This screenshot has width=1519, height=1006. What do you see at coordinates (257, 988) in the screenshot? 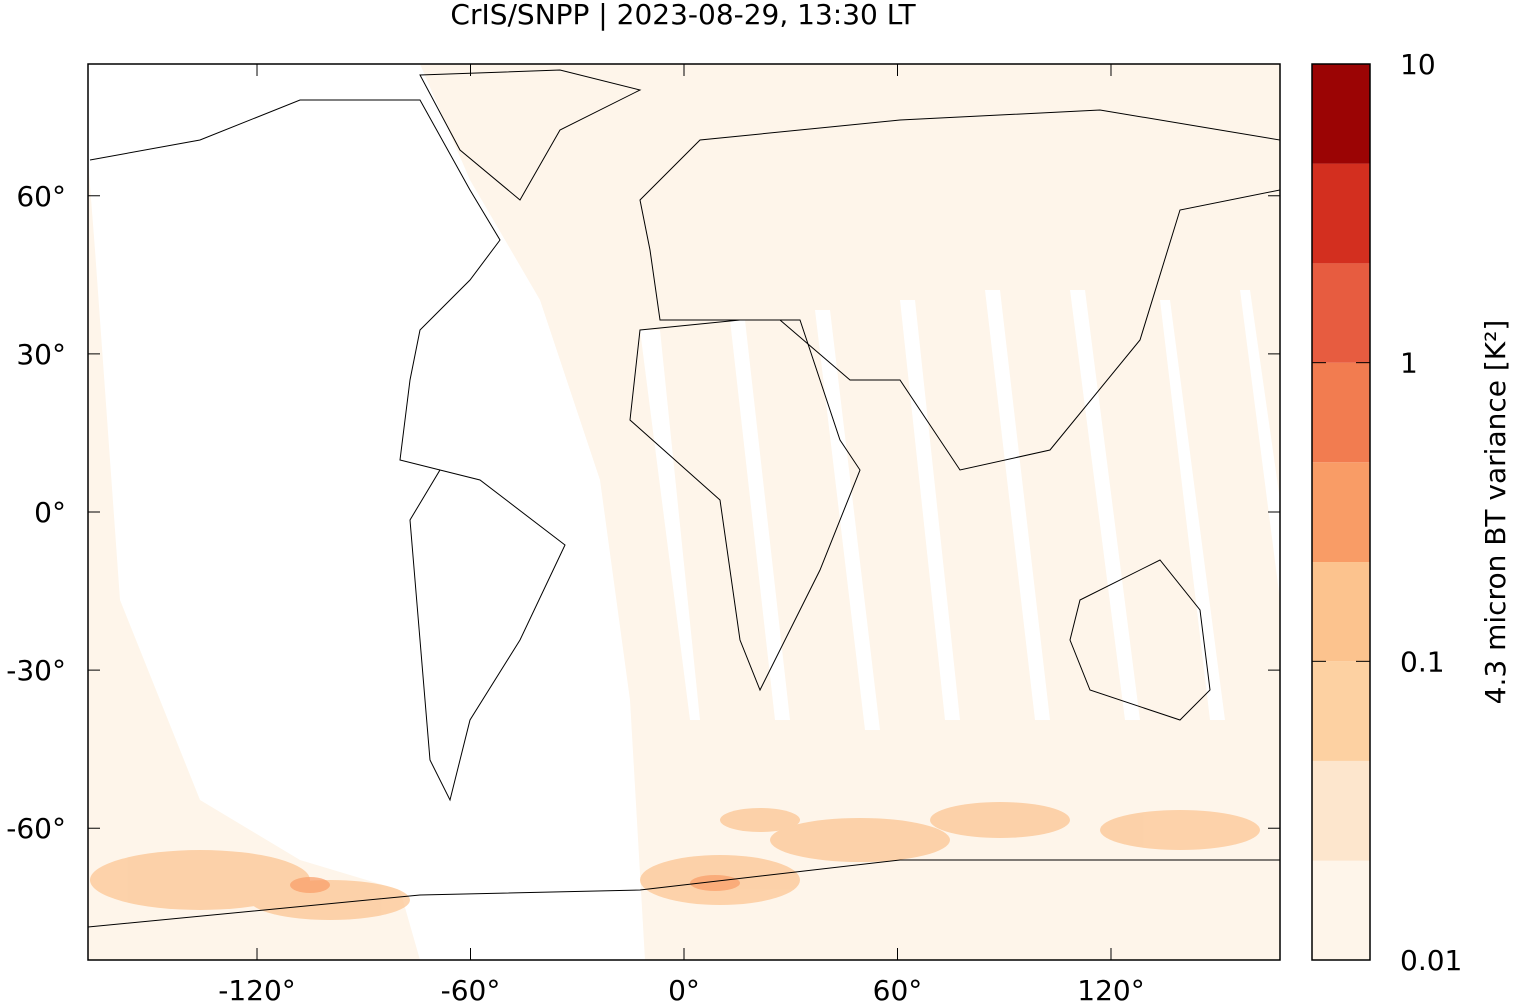
I see `x-tick-label: -120°` at bounding box center [257, 988].